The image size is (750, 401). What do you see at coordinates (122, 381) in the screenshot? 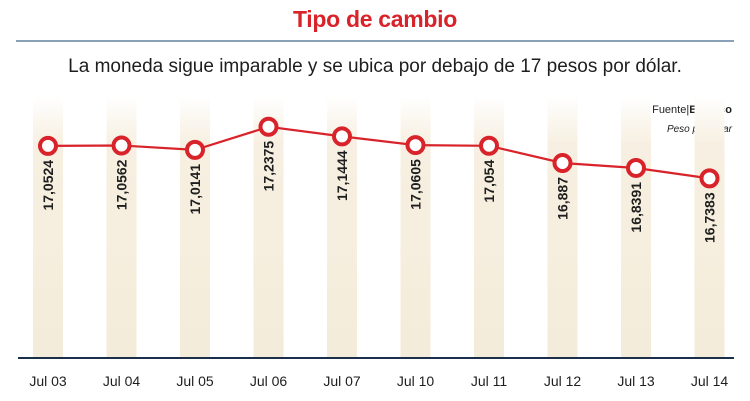
I see `x-tick-label: Jul 04` at bounding box center [122, 381].